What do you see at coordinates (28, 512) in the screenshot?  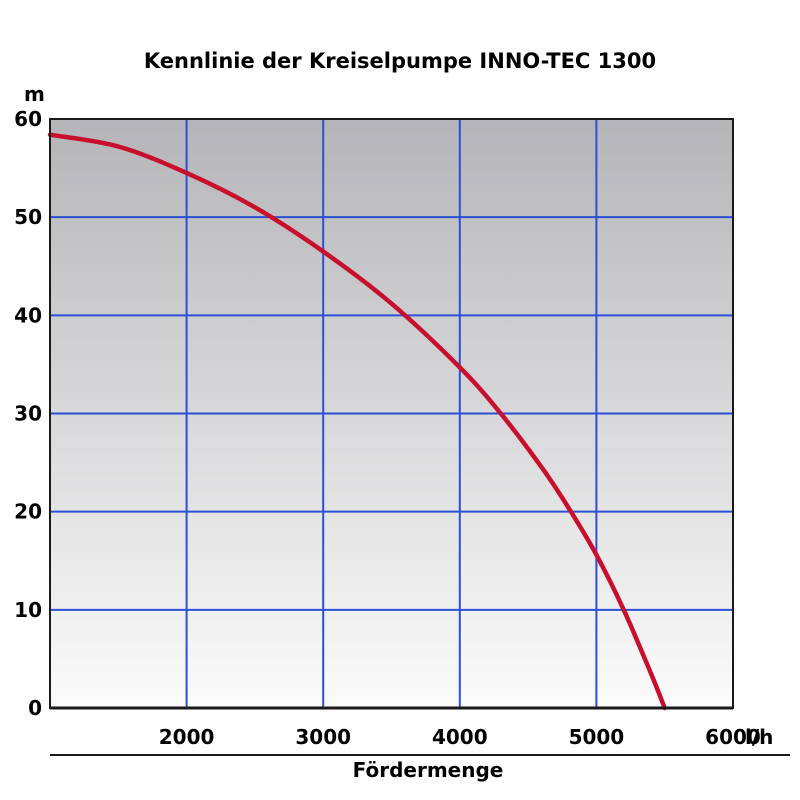 I see `y-tick-label: 20` at bounding box center [28, 512].